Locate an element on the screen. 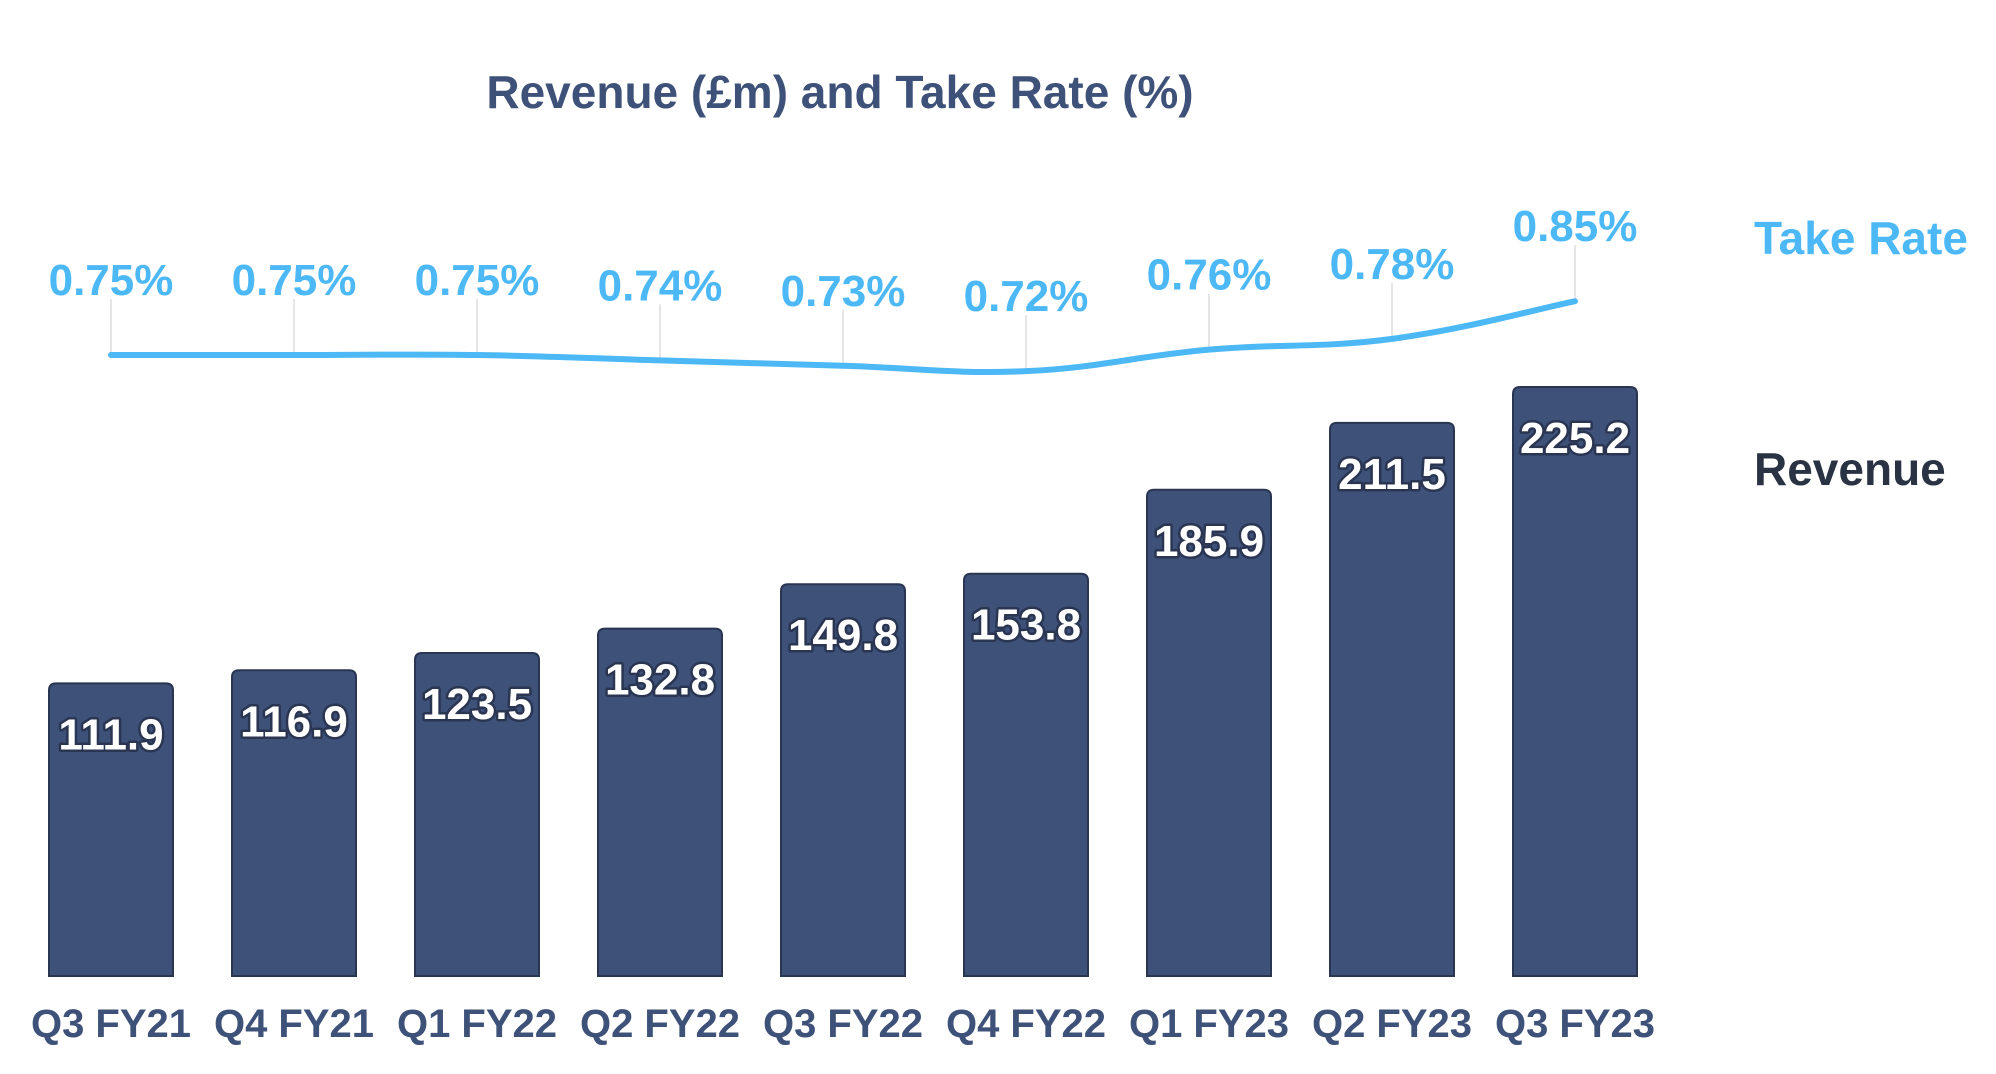 The image size is (1996, 1074). revenue-value-label: 116.9 is located at coordinates (294, 721).